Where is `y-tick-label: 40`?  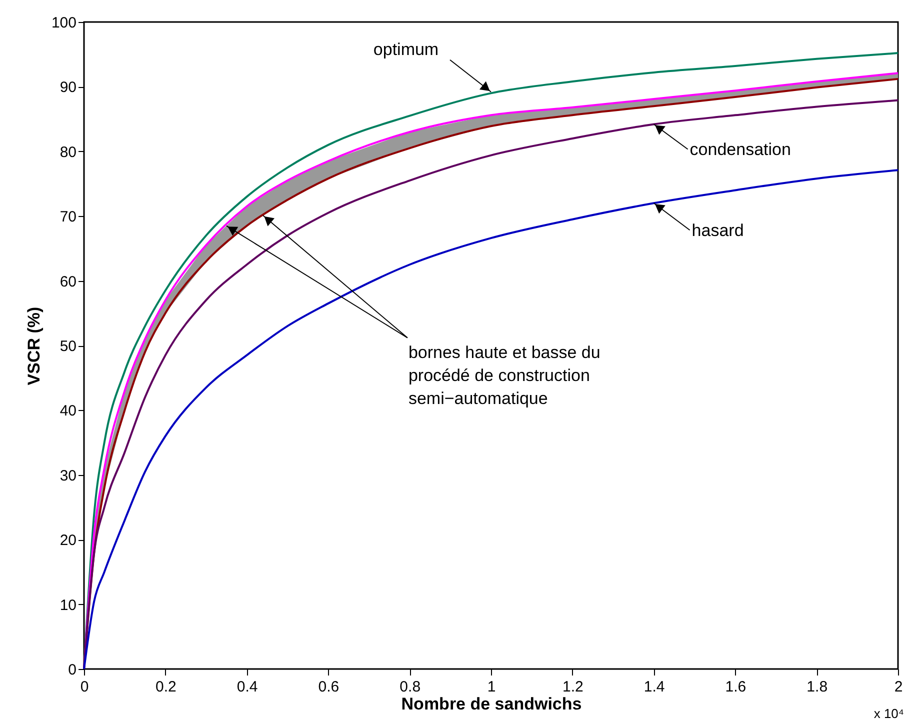 y-tick-label: 40 is located at coordinates (68, 411).